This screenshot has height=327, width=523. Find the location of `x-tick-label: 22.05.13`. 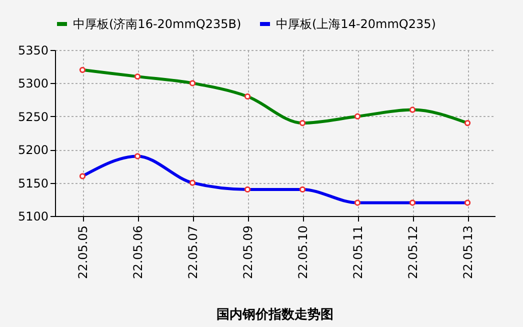

x-tick-label: 22.05.13 is located at coordinates (468, 252).